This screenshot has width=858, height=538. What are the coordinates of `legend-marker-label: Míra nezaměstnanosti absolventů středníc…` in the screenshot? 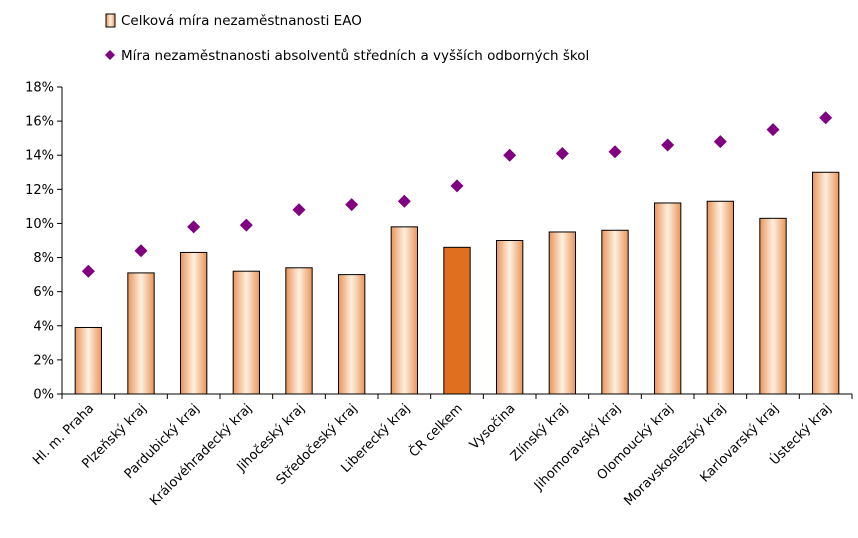 It's located at (355, 56).